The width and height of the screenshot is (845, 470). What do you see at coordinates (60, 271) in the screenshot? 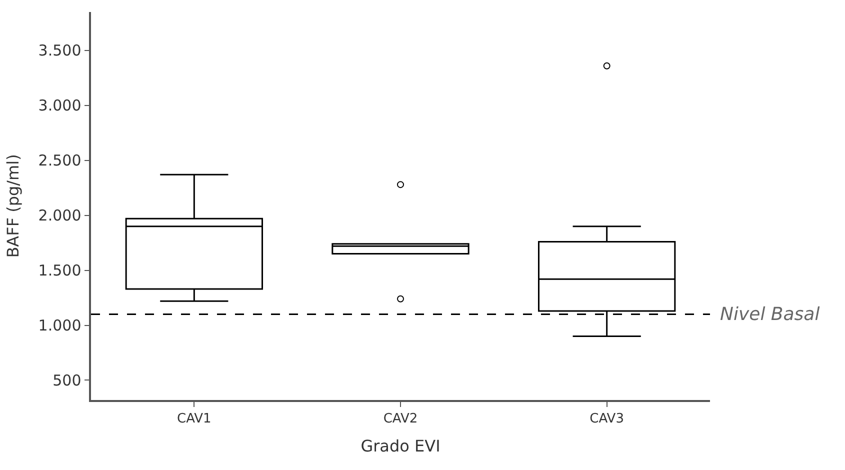
I see `y-tick-label: 1.500` at bounding box center [60, 271].